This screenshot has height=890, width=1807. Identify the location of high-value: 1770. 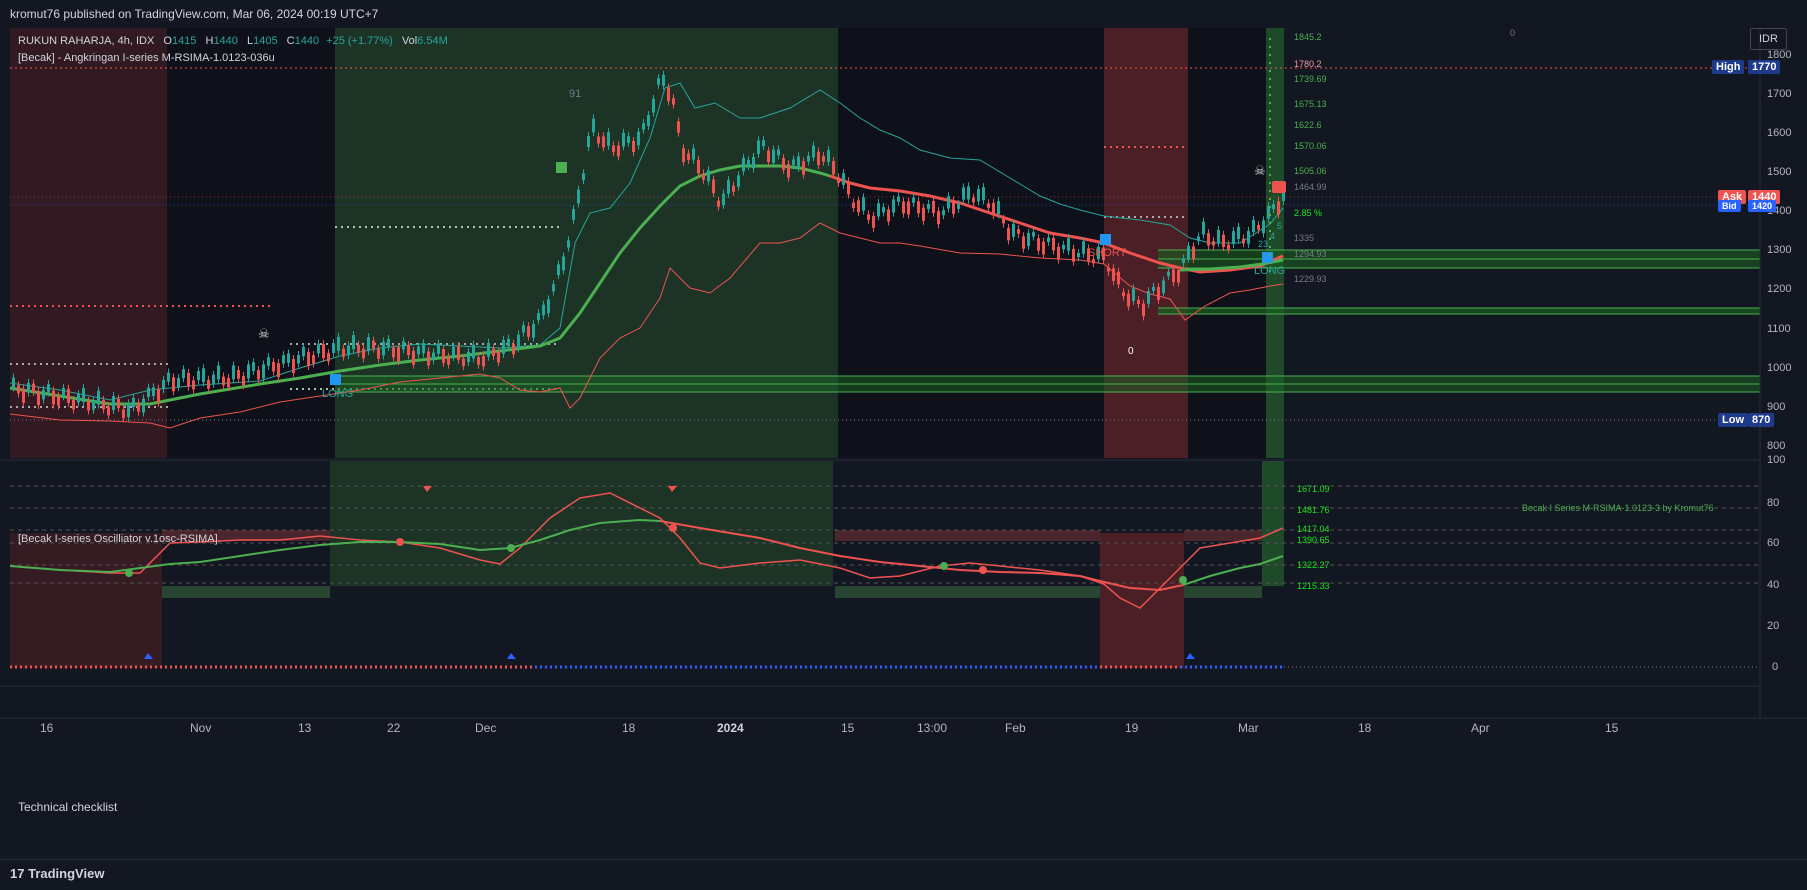
(1764, 67).